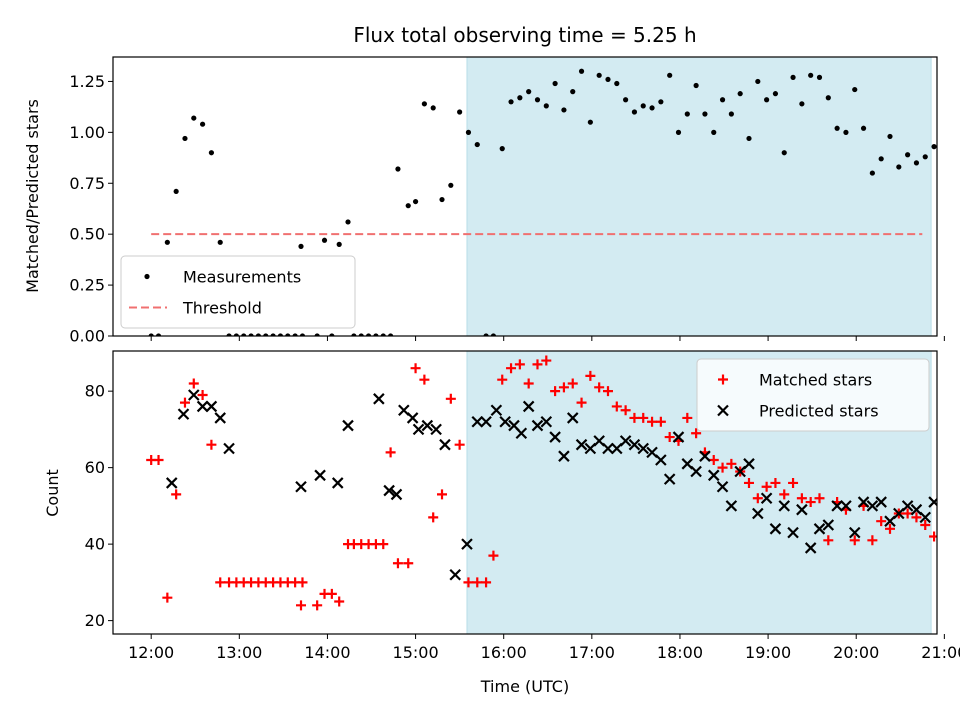  I want to click on legend-label: Predicted stars, so click(819, 411).